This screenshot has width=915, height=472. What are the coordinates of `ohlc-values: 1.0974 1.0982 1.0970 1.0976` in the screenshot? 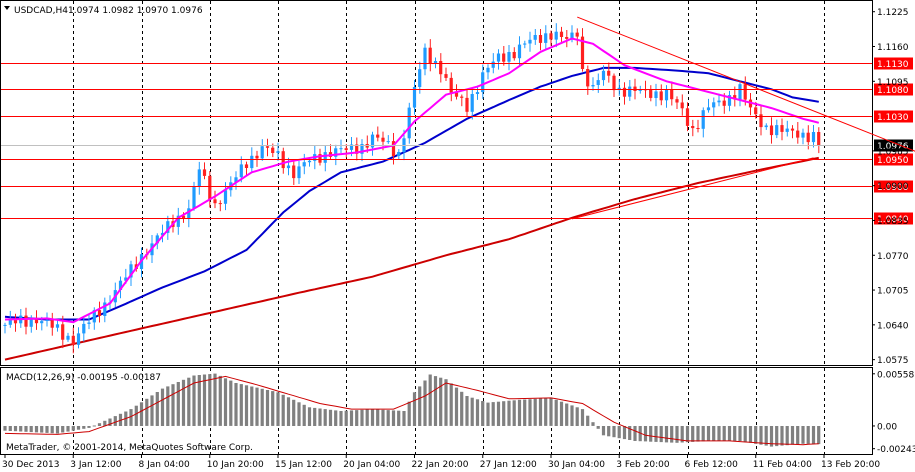 It's located at (135, 11).